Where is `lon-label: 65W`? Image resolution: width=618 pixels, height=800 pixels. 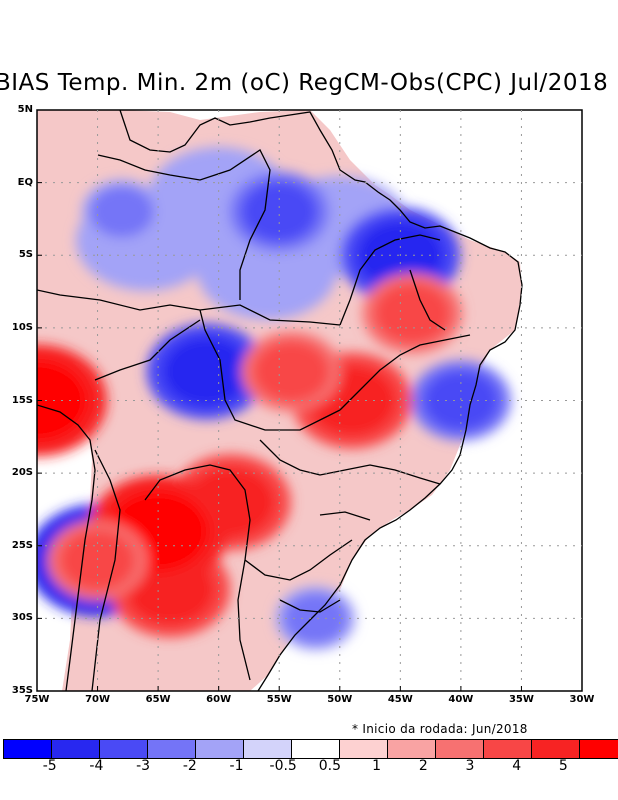
lon-label: 65W is located at coordinates (158, 699).